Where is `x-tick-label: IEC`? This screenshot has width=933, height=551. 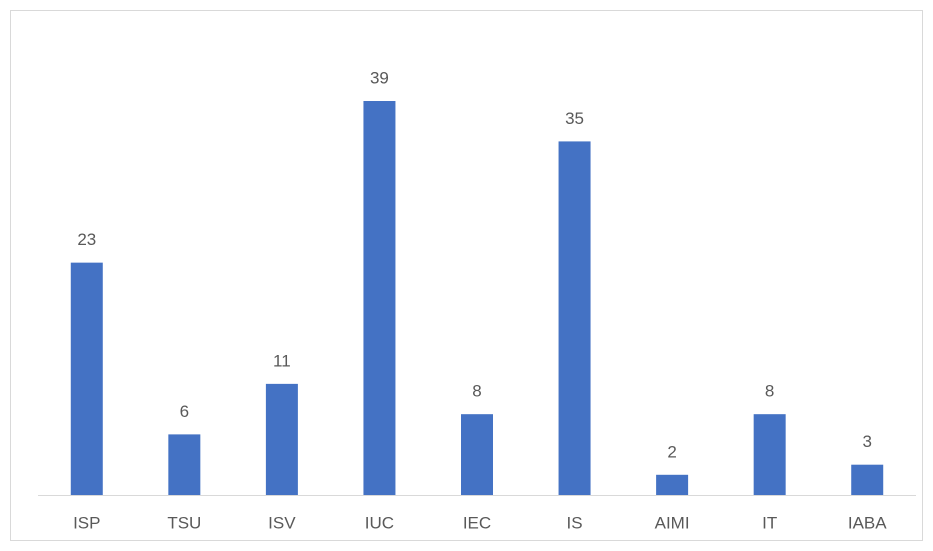 x-tick-label: IEC is located at coordinates (477, 522).